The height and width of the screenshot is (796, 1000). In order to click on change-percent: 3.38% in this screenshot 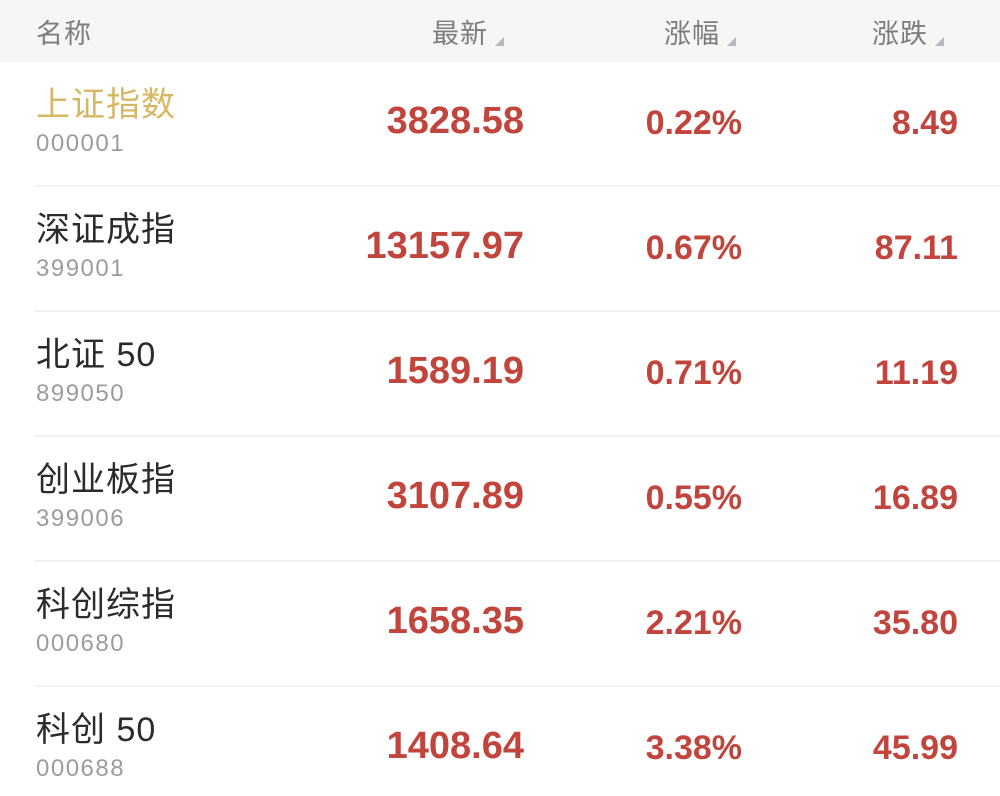, I will do `click(693, 748)`.